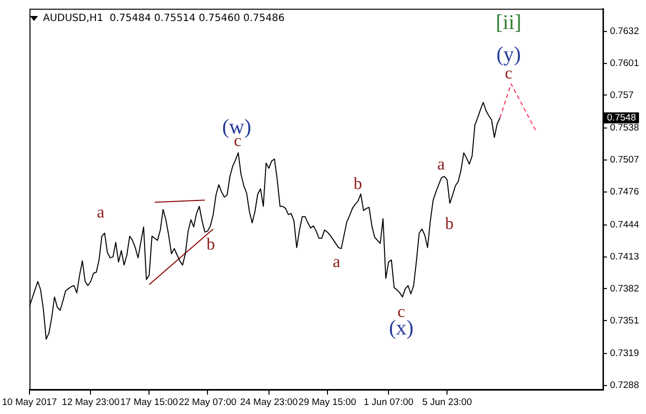  Describe the element at coordinates (625, 128) in the screenshot. I see `y-tick-label: 0.7538` at that location.